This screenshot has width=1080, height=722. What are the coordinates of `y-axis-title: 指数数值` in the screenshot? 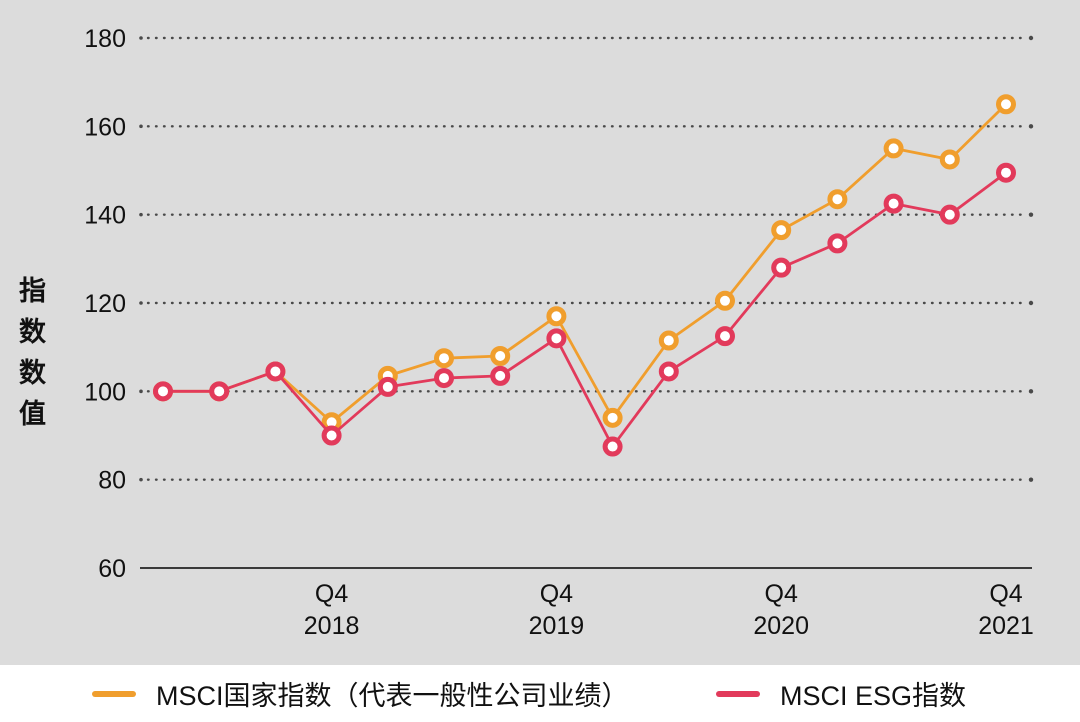 It's located at (30, 358).